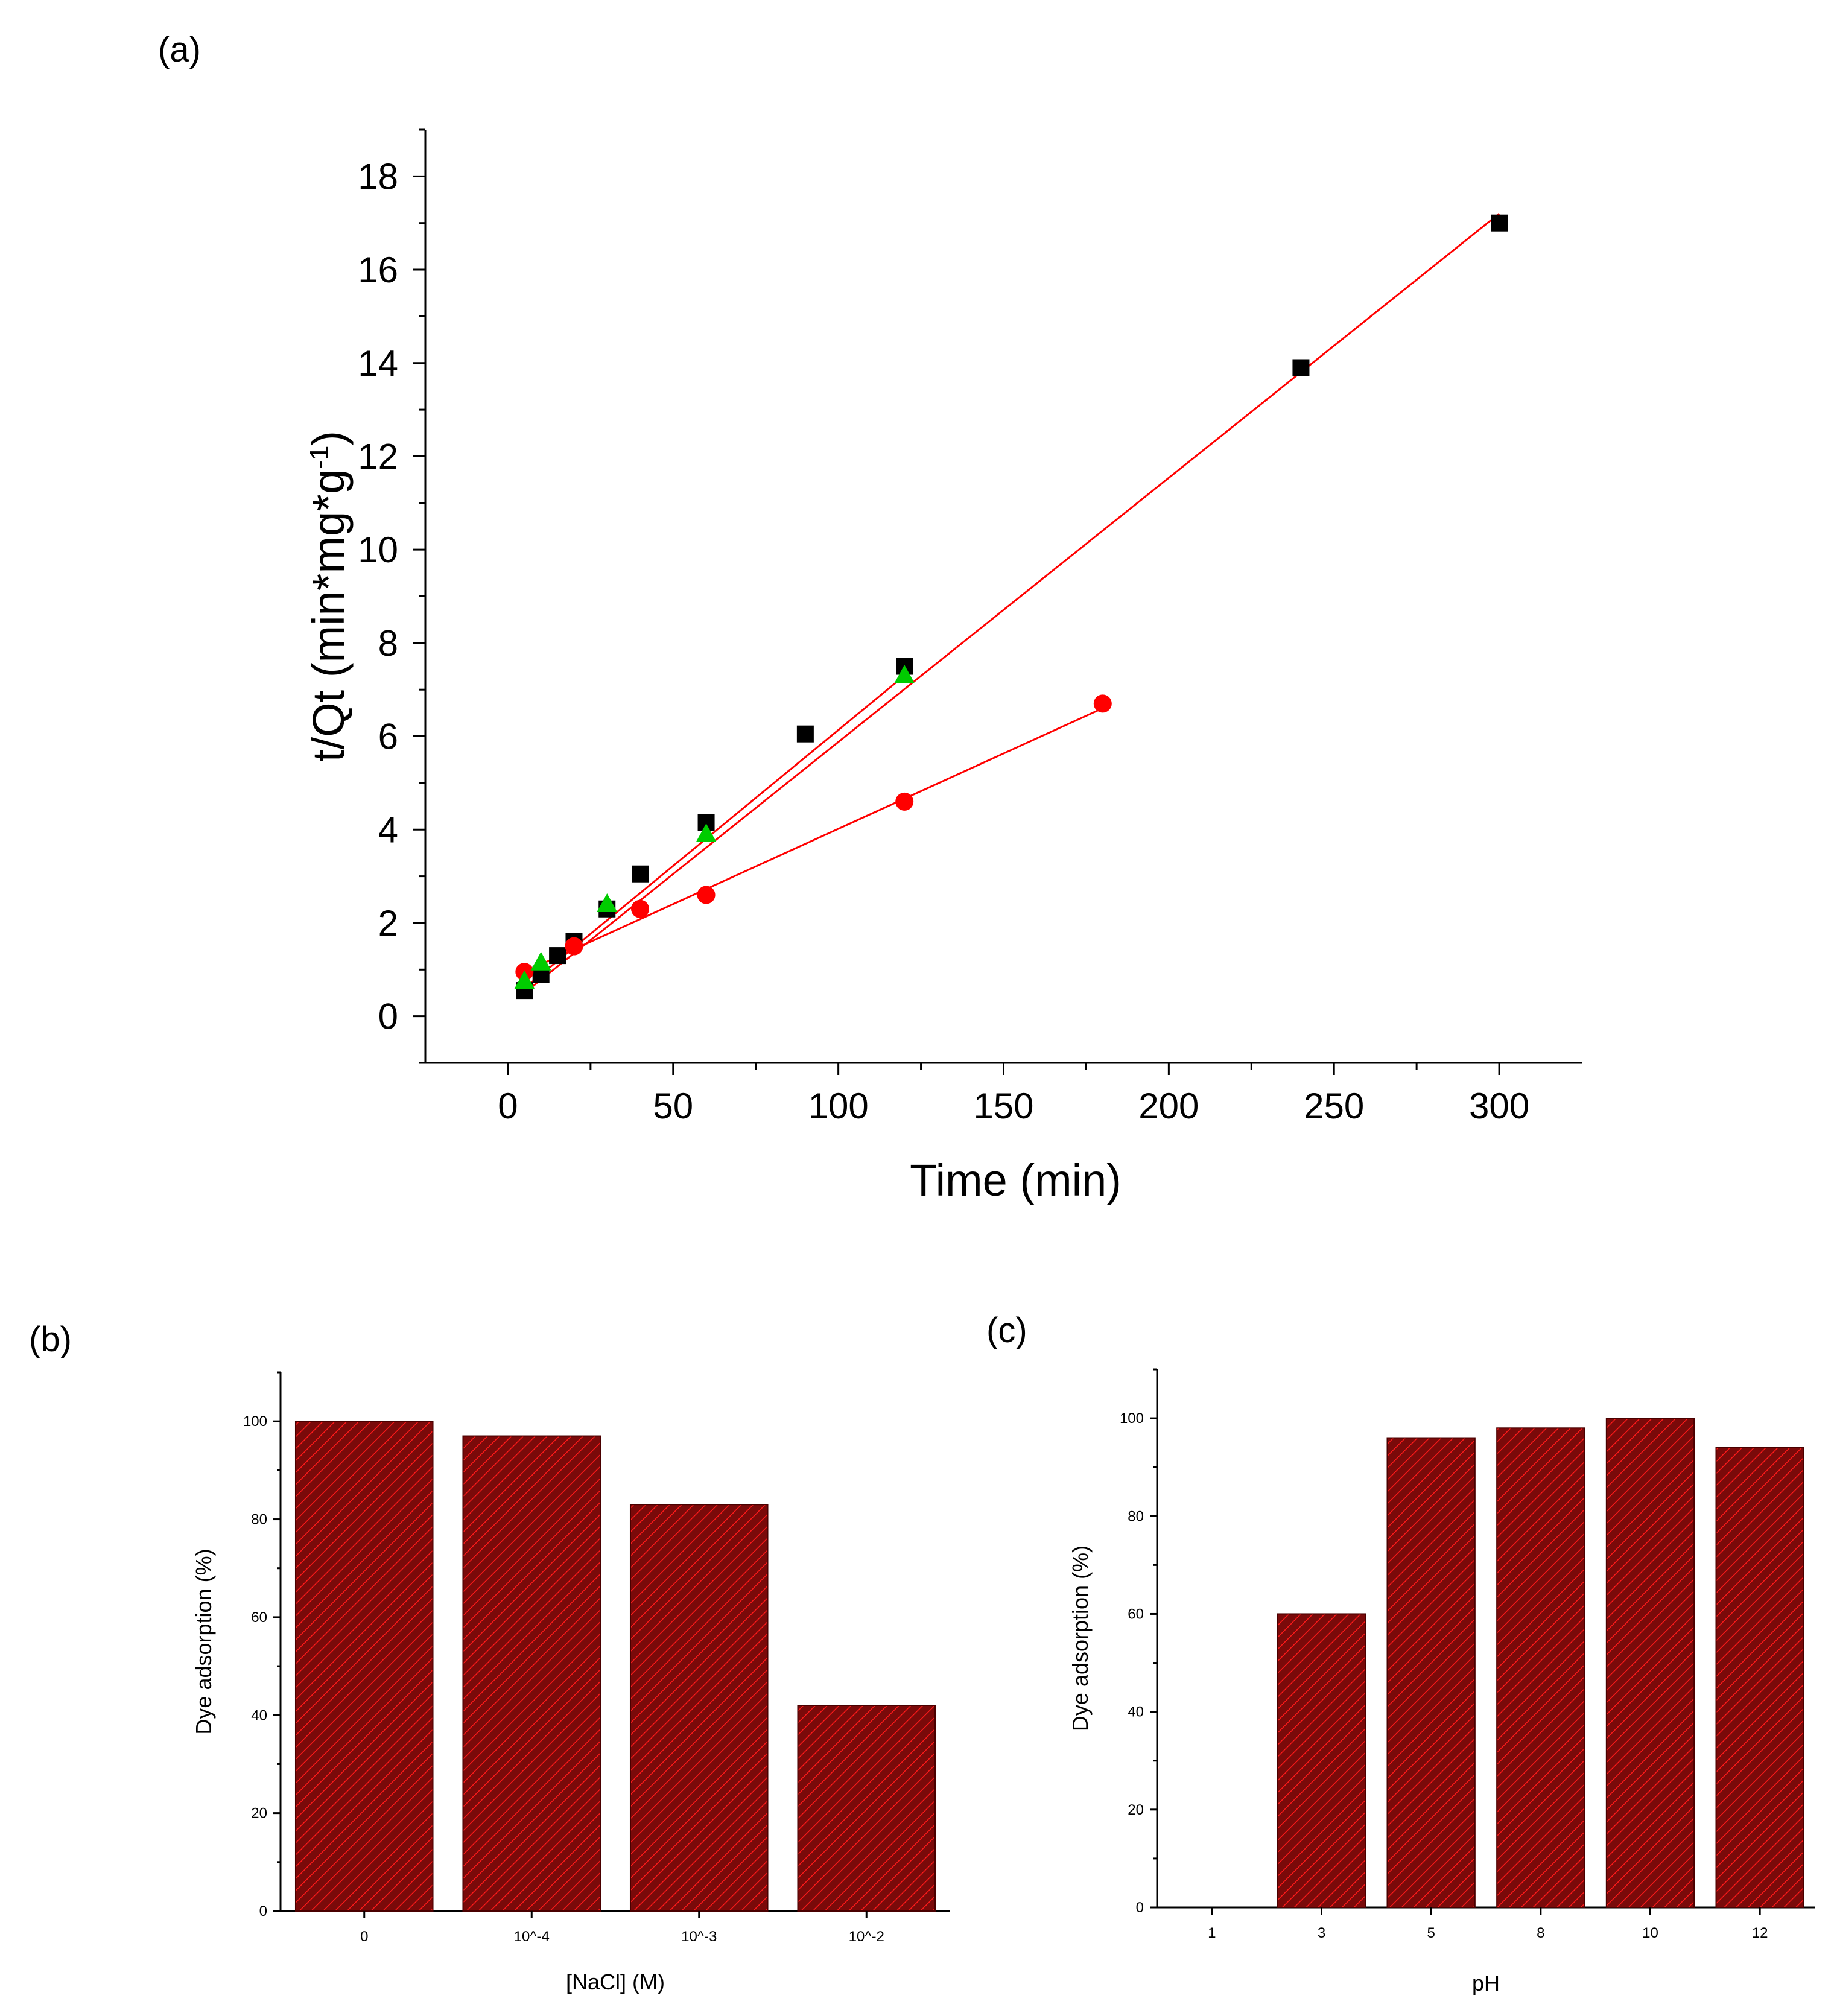 The height and width of the screenshot is (2016, 1834). I want to click on x-tick-label: 8, so click(1540, 1933).